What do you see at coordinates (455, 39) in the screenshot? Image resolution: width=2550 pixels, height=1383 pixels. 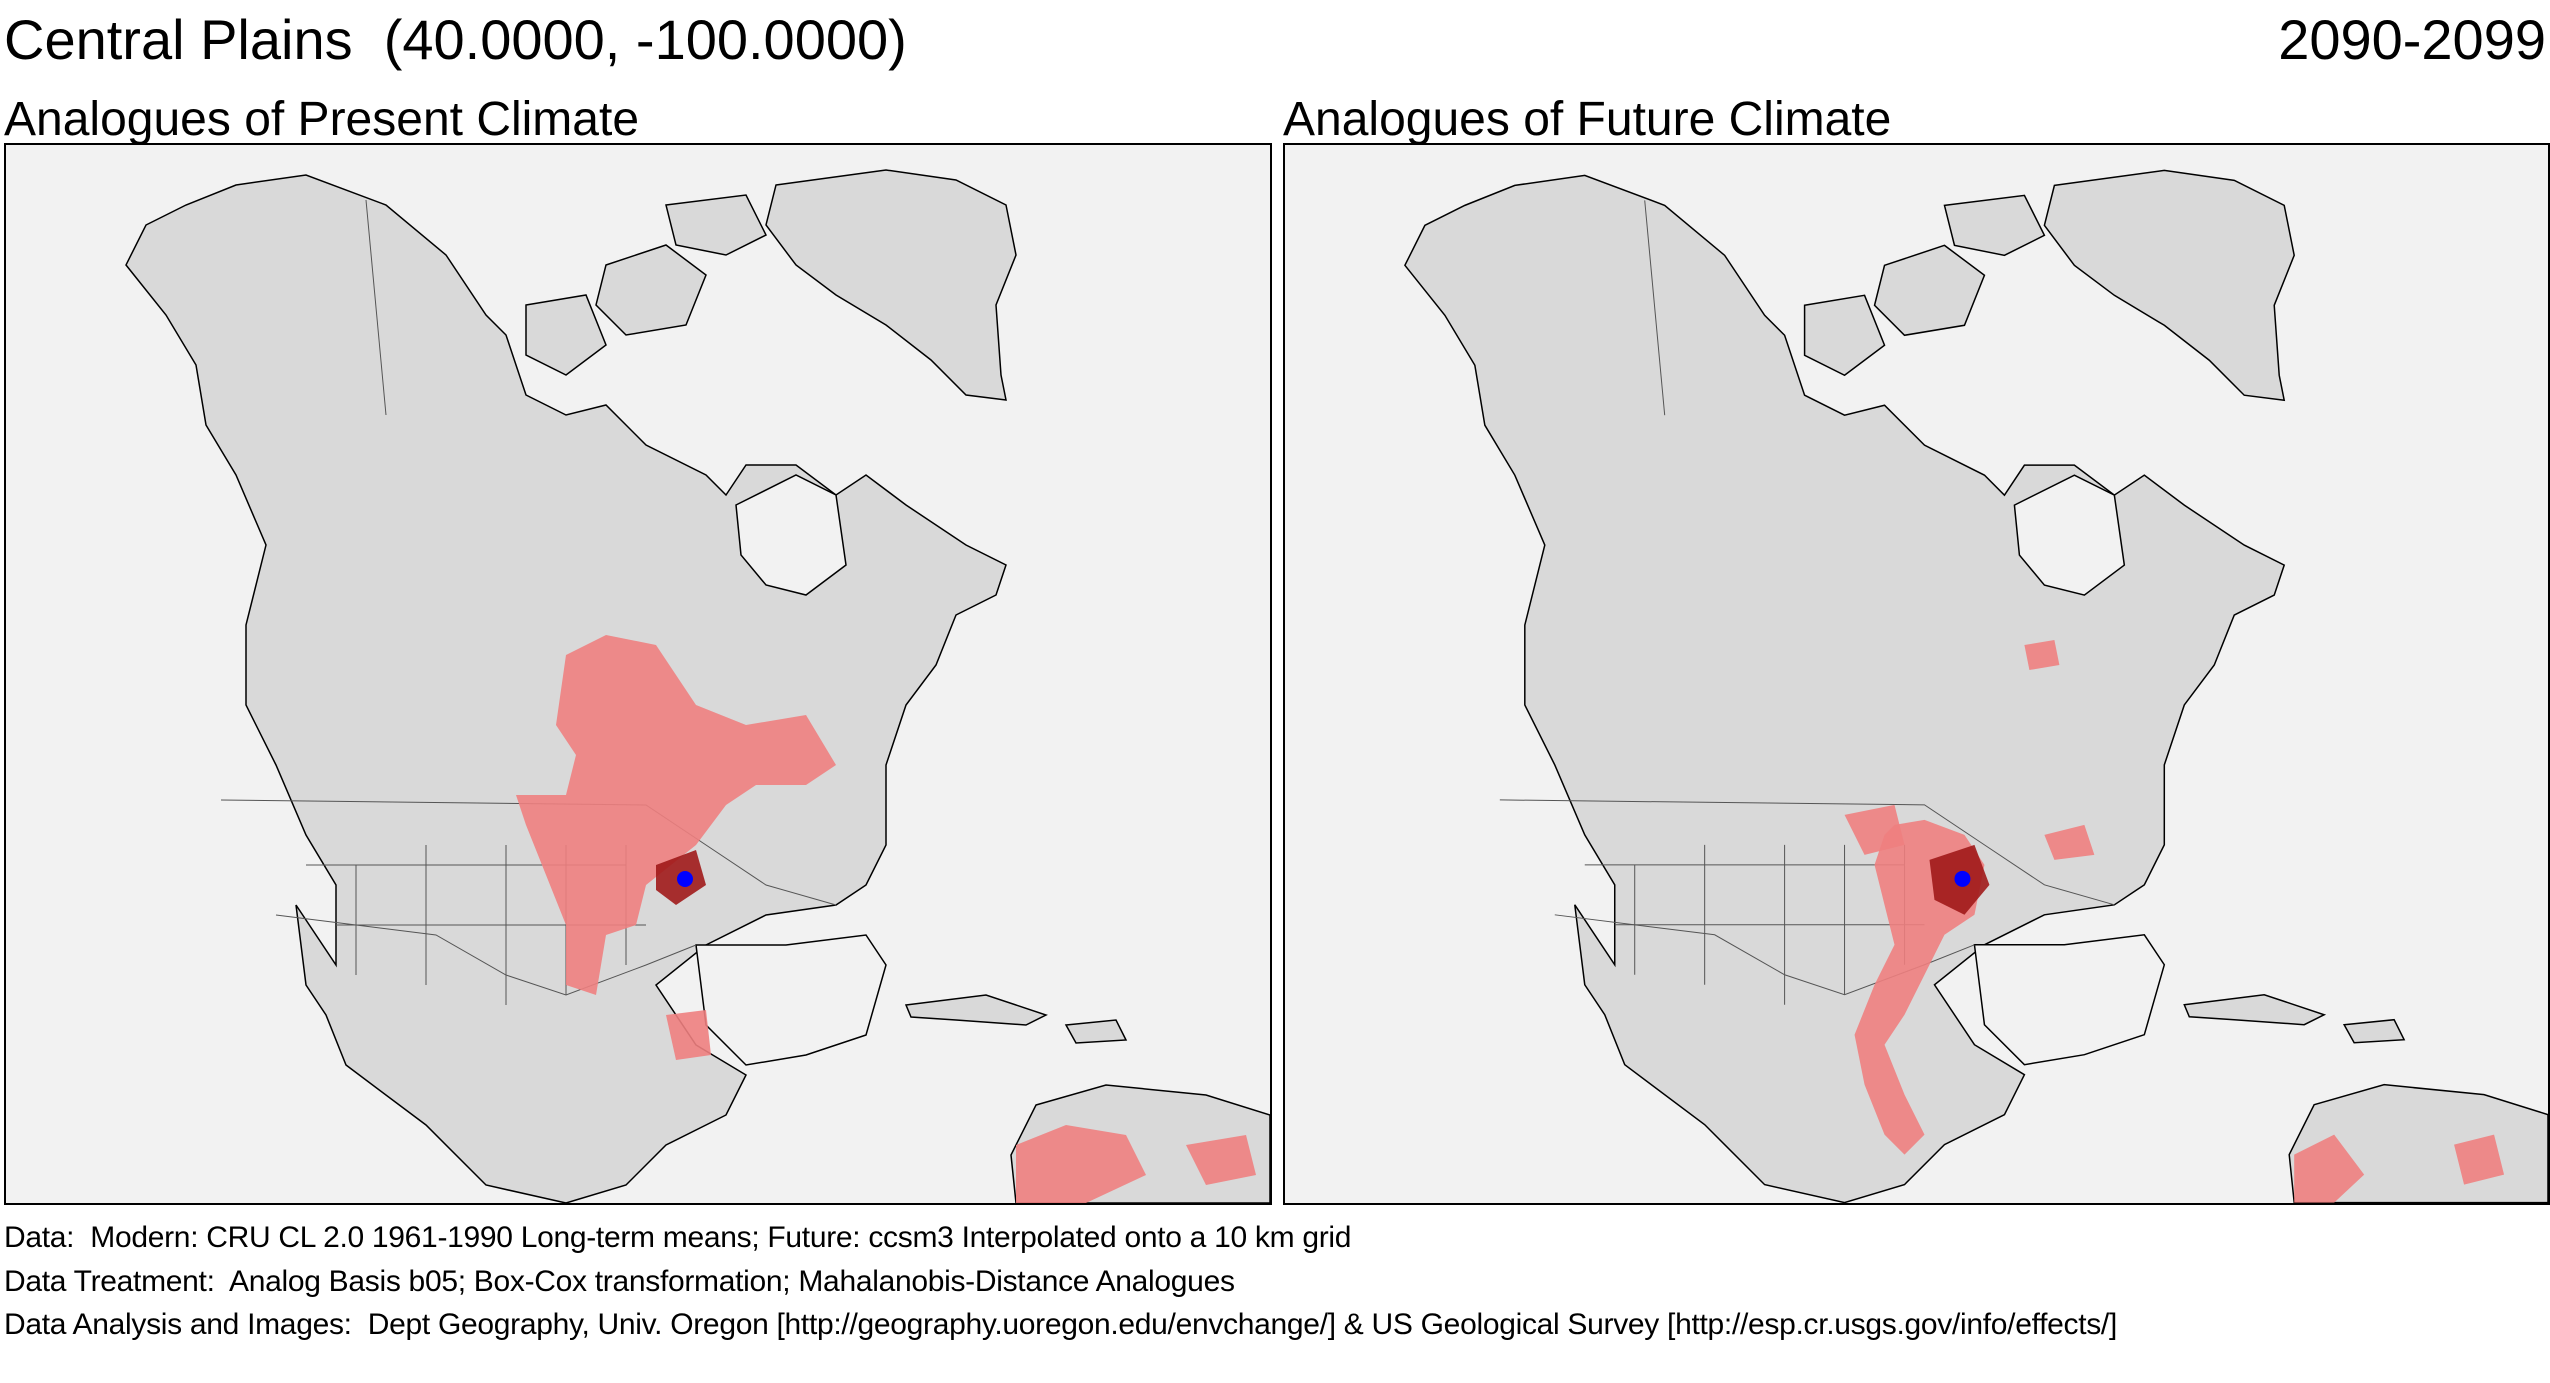 I see `location-title: Central Plains (40.0000, -100.0000)` at bounding box center [455, 39].